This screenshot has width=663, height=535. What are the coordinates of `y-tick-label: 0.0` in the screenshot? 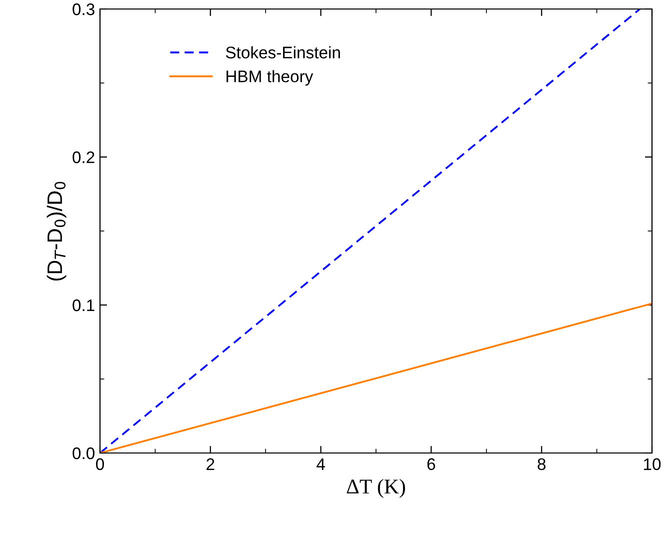 It's located at (83, 453).